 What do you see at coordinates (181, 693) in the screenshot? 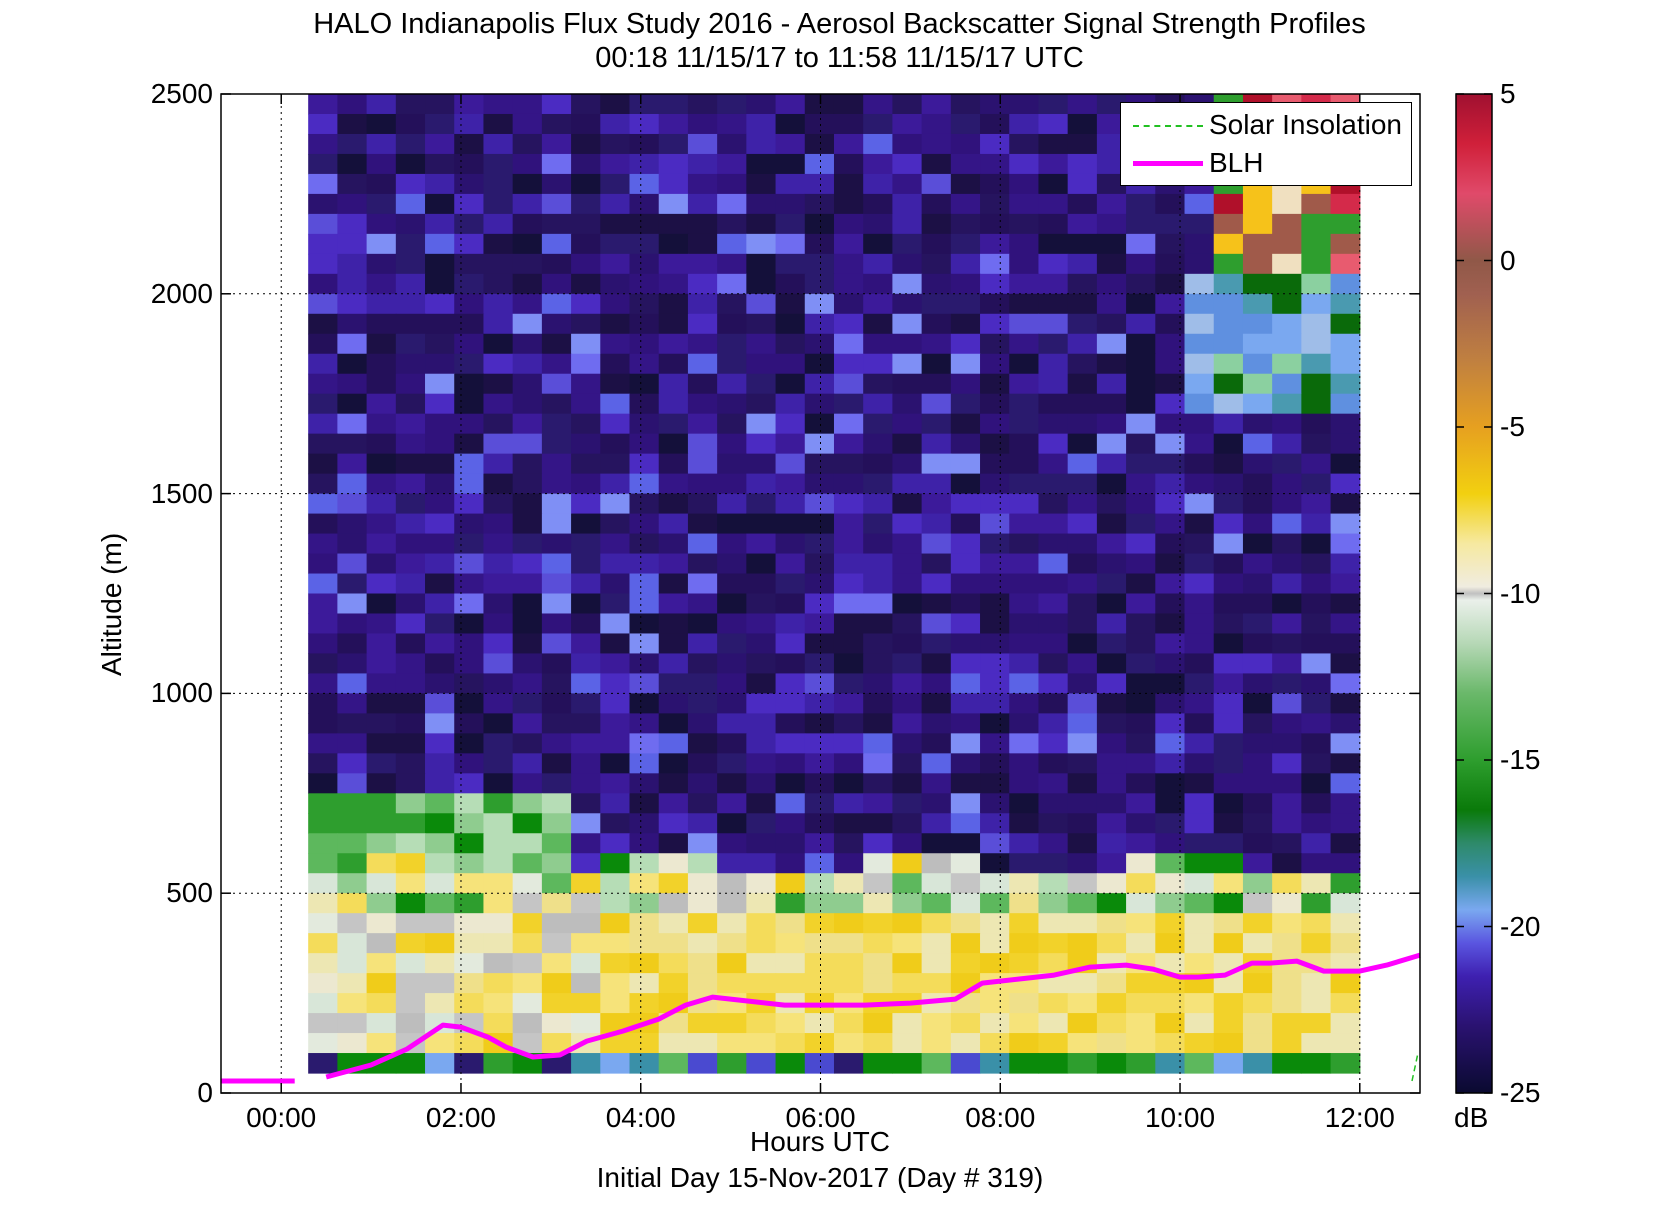
I see `y-tick-label: 1000` at bounding box center [181, 693].